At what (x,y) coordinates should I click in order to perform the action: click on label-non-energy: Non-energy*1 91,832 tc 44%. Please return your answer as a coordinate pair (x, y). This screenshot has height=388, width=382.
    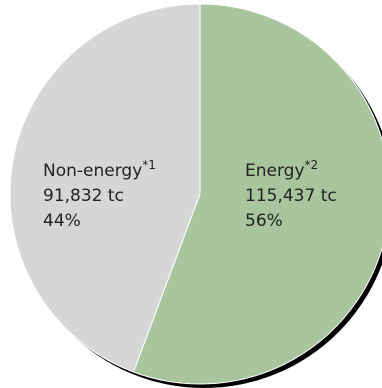
    Looking at the image, I should click on (99, 194).